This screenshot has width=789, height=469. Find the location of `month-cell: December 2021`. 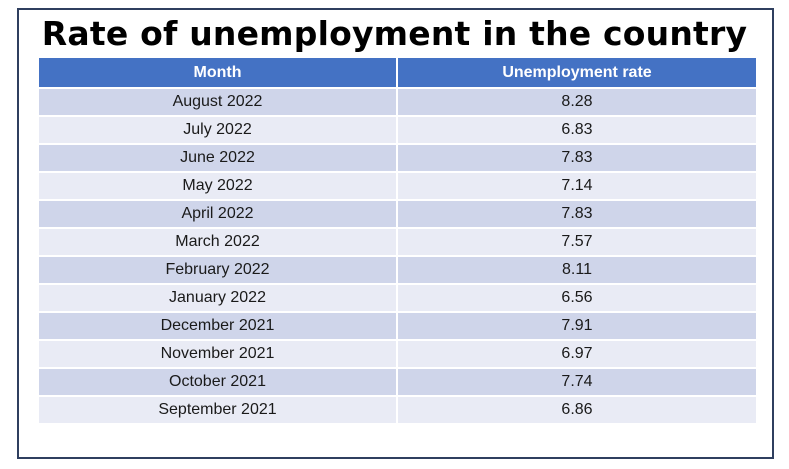

month-cell: December 2021 is located at coordinates (218, 325).